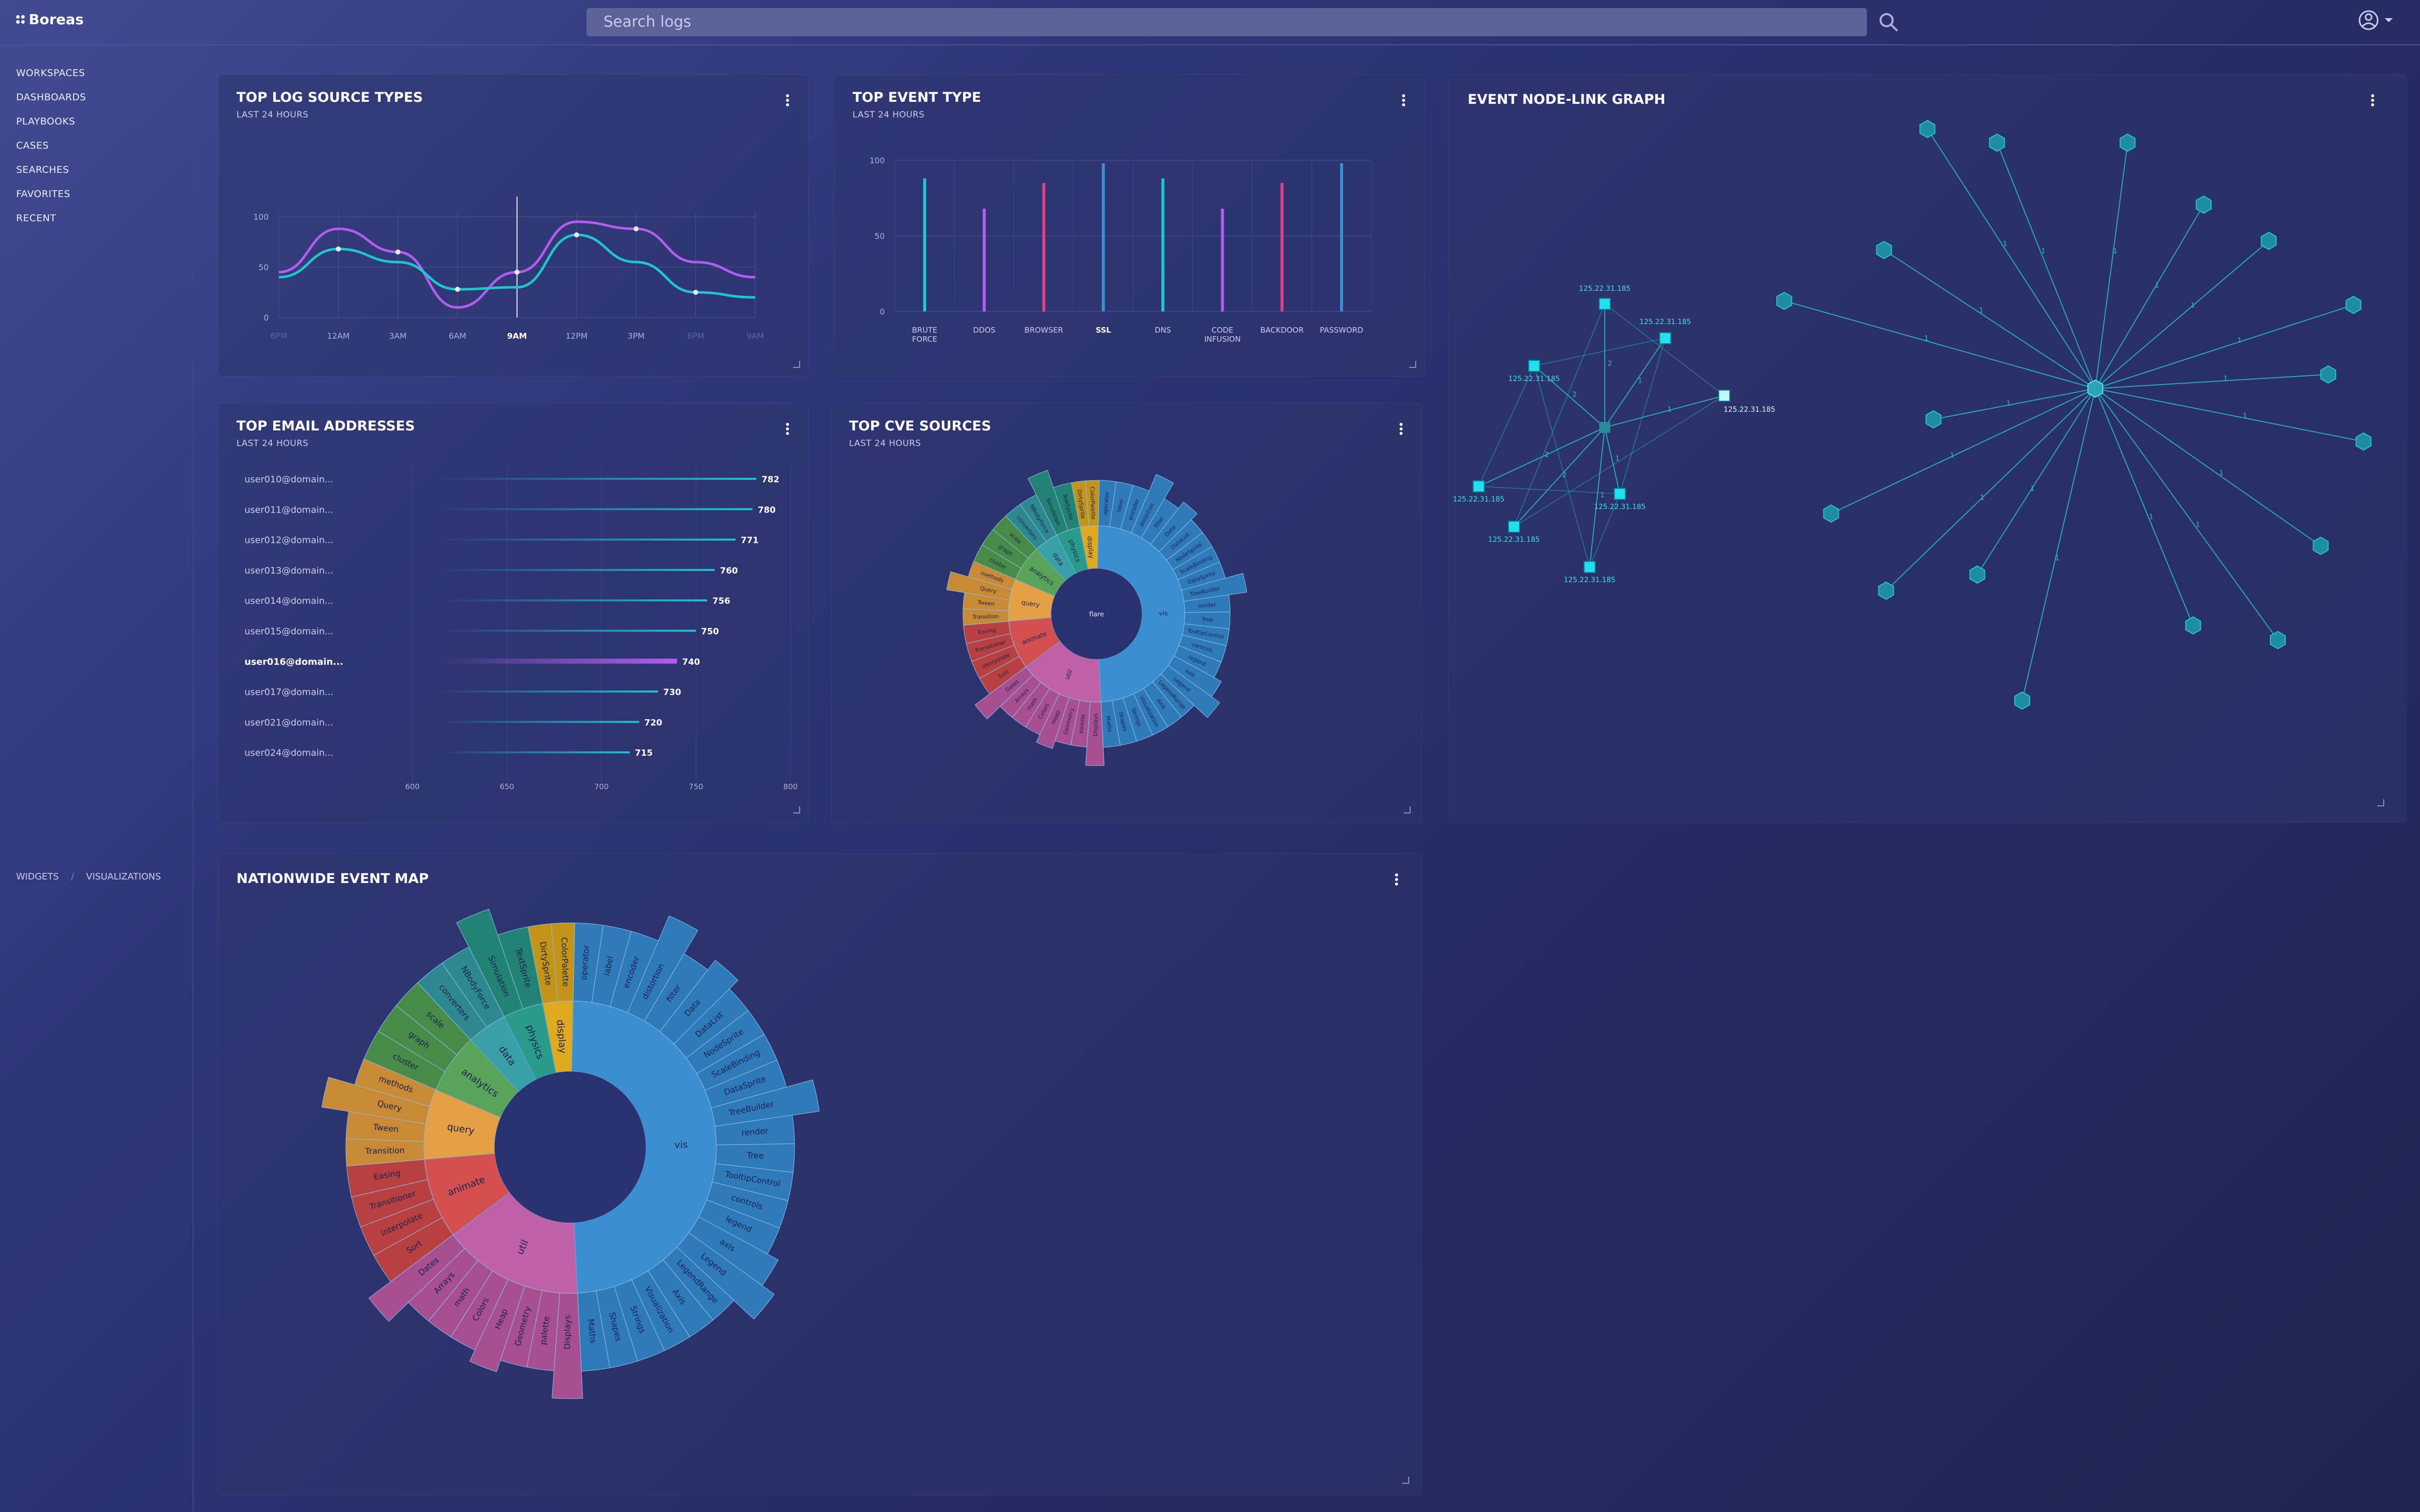 This screenshot has width=2420, height=1512. Describe the element at coordinates (51, 97) in the screenshot. I see `sidebar-item-dashboards: DASHBOARDS` at that location.